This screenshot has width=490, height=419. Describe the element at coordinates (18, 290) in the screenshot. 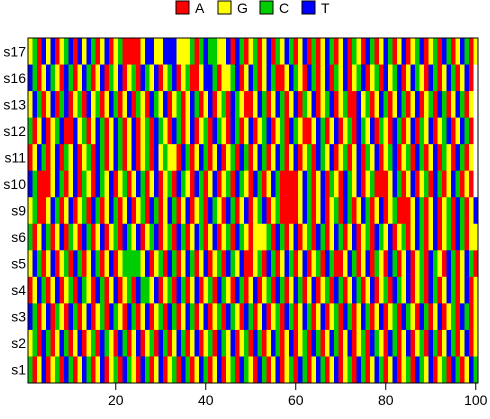

I see `row-label: s4` at that location.